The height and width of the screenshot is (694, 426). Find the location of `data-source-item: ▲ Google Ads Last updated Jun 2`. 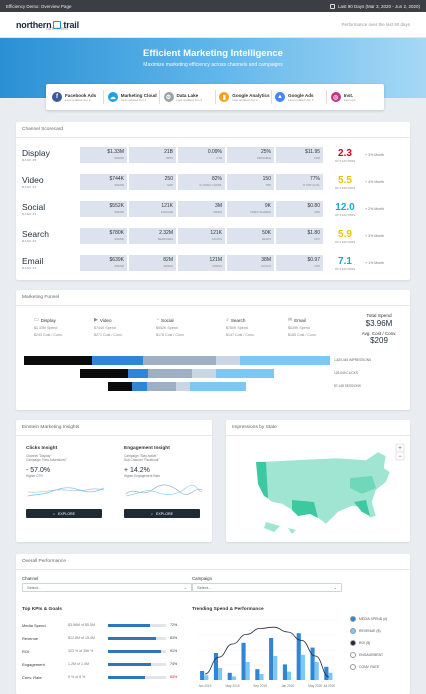

data-source-item: ▲ Google Ads Last updated Jun 2 is located at coordinates (298, 97).